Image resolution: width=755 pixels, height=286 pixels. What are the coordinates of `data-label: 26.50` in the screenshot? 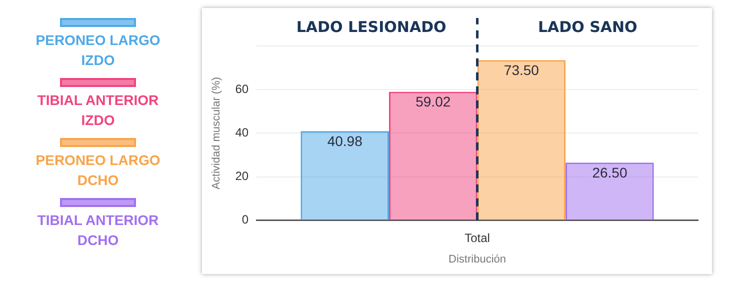 It's located at (610, 172).